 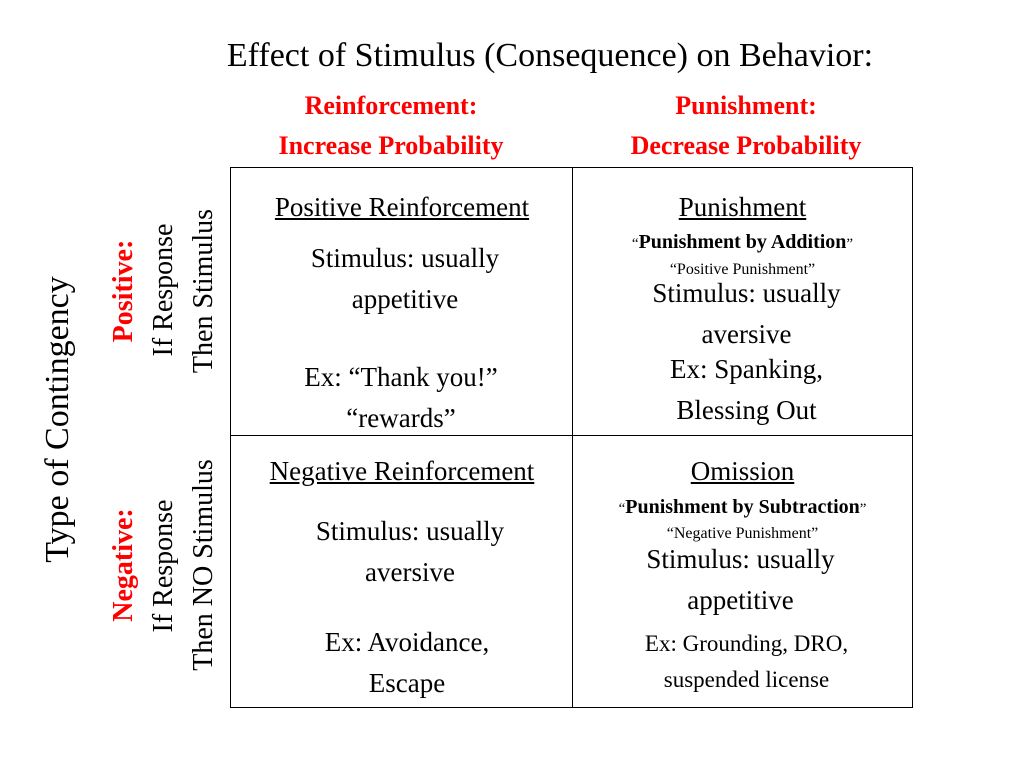 What do you see at coordinates (746, 643) in the screenshot?
I see `example-line1: Ex: Grounding, DRO,` at bounding box center [746, 643].